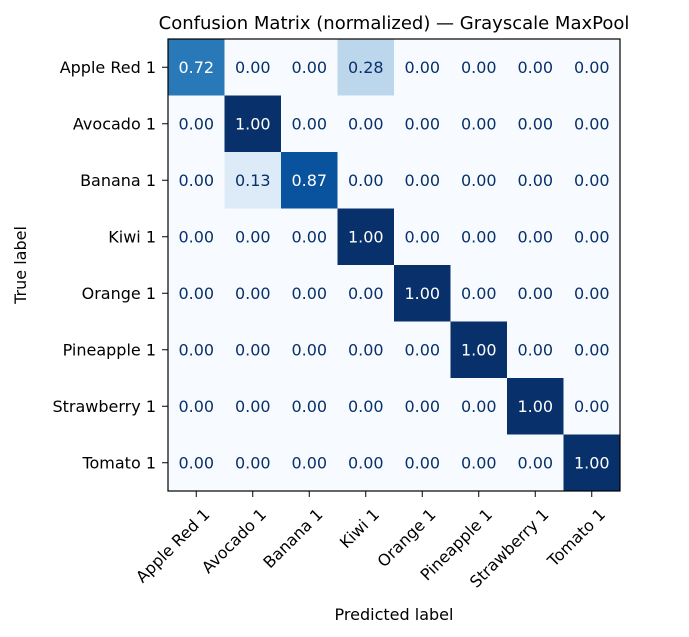 This screenshot has width=689, height=637. I want to click on cell-value-label: 0.28, so click(366, 67).